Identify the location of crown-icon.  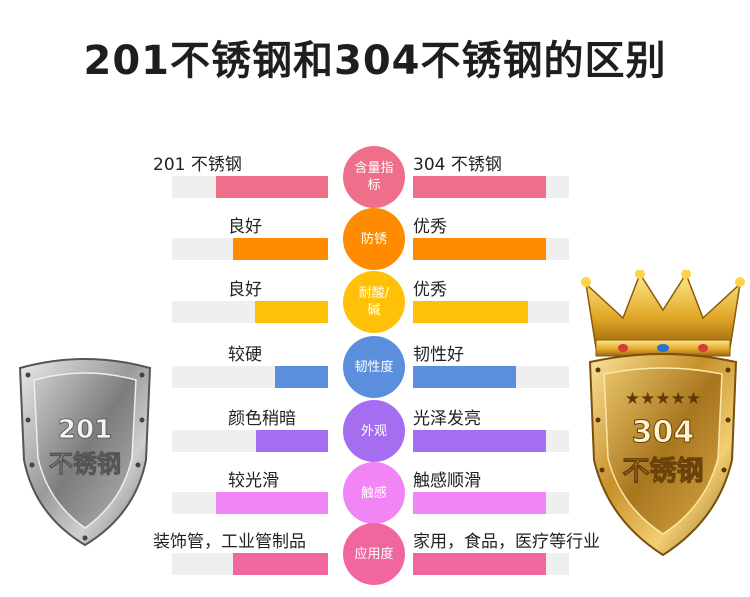
(663, 313).